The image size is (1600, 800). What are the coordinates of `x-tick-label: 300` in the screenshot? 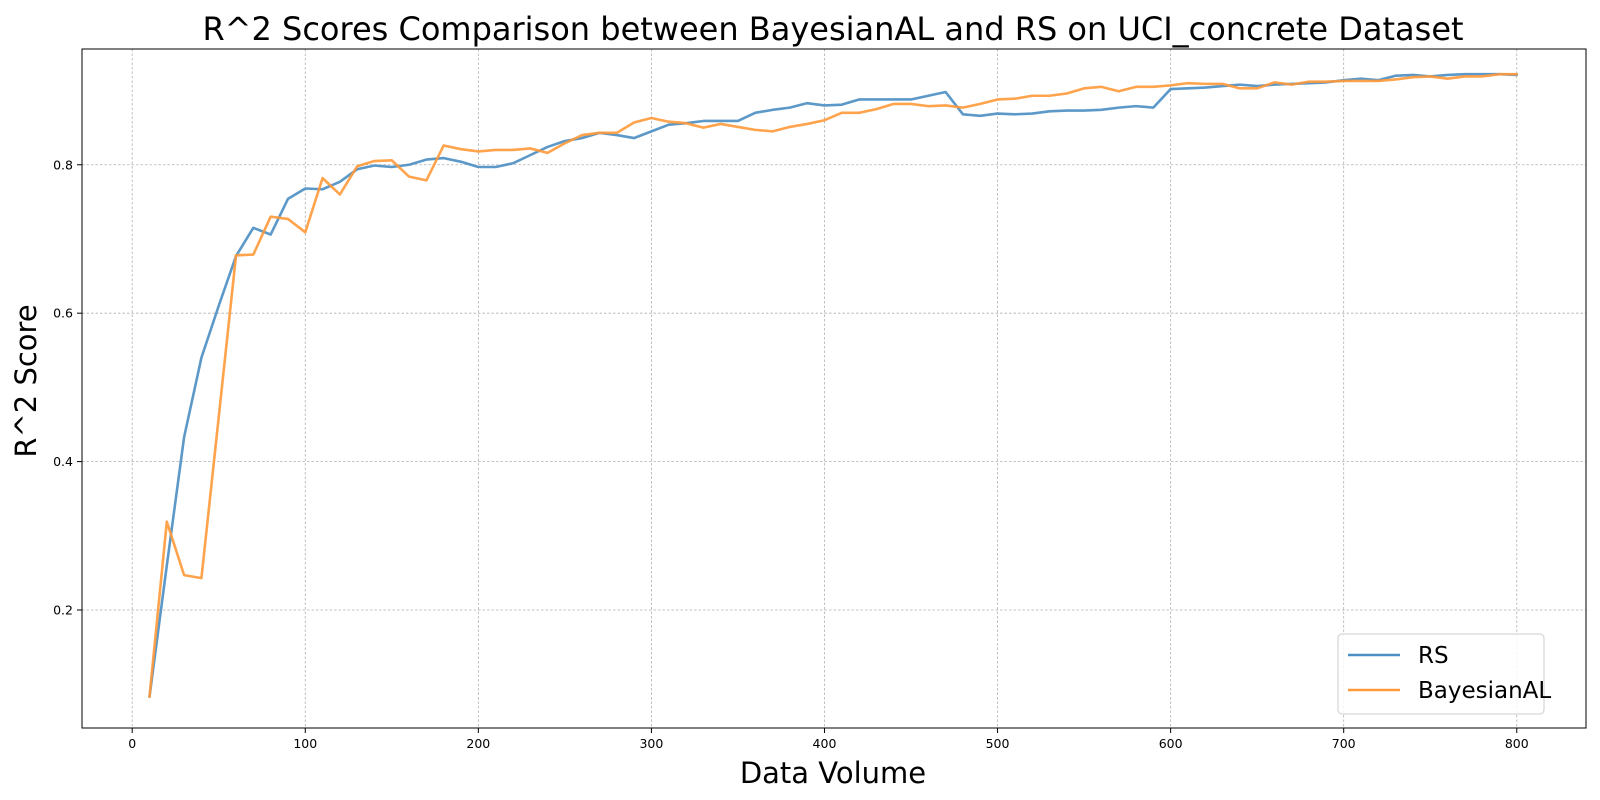 It's located at (651, 743).